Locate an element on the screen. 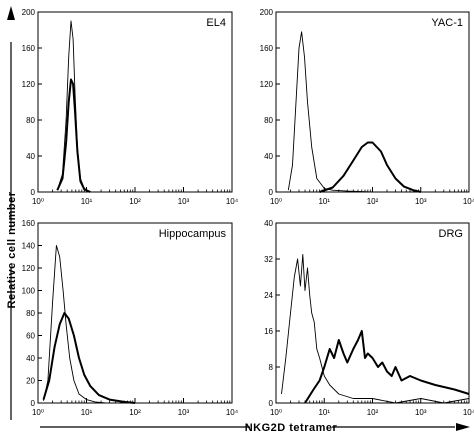  y-tick-label: 16 is located at coordinates (268, 331).